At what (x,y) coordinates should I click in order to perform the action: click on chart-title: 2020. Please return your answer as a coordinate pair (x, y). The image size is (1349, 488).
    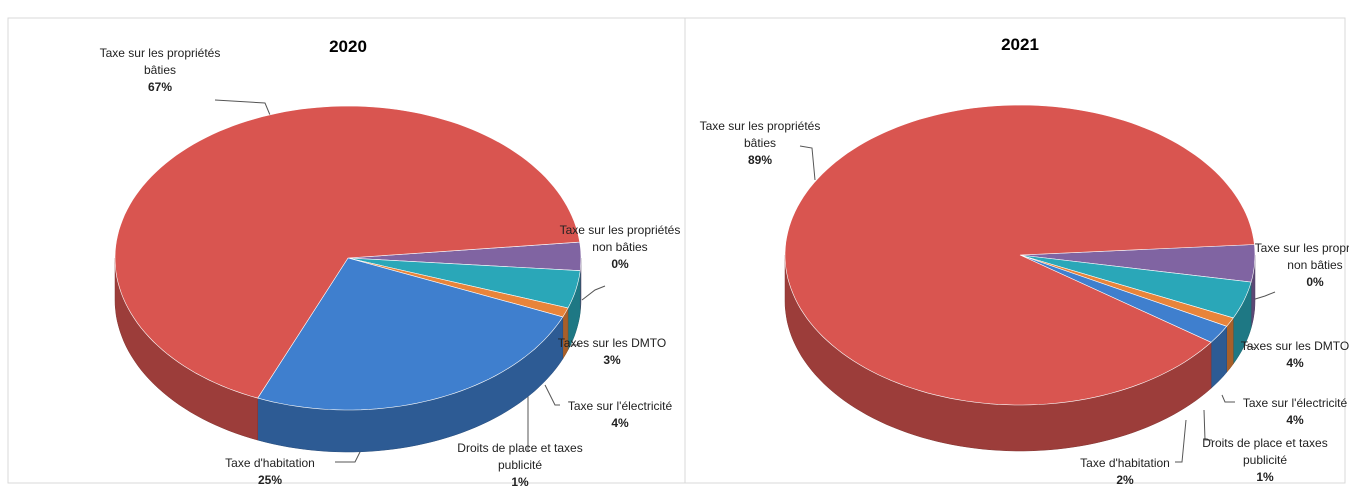
    Looking at the image, I should click on (348, 46).